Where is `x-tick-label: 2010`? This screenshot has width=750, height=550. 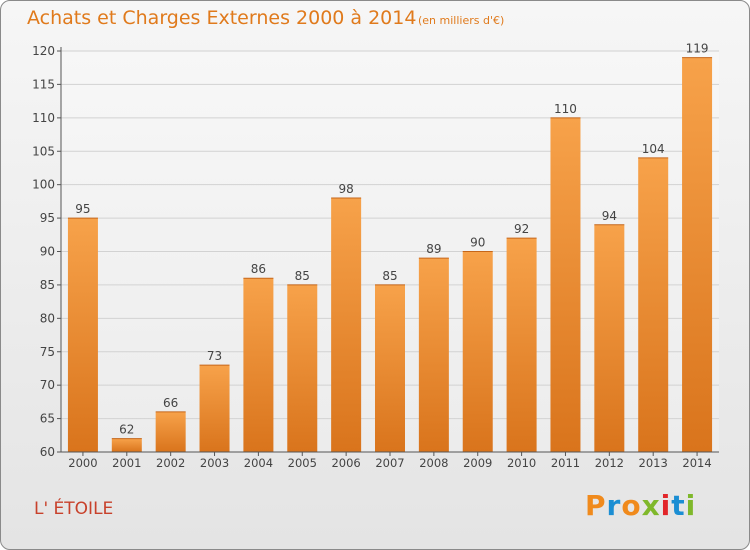 x-tick-label: 2010 is located at coordinates (521, 463).